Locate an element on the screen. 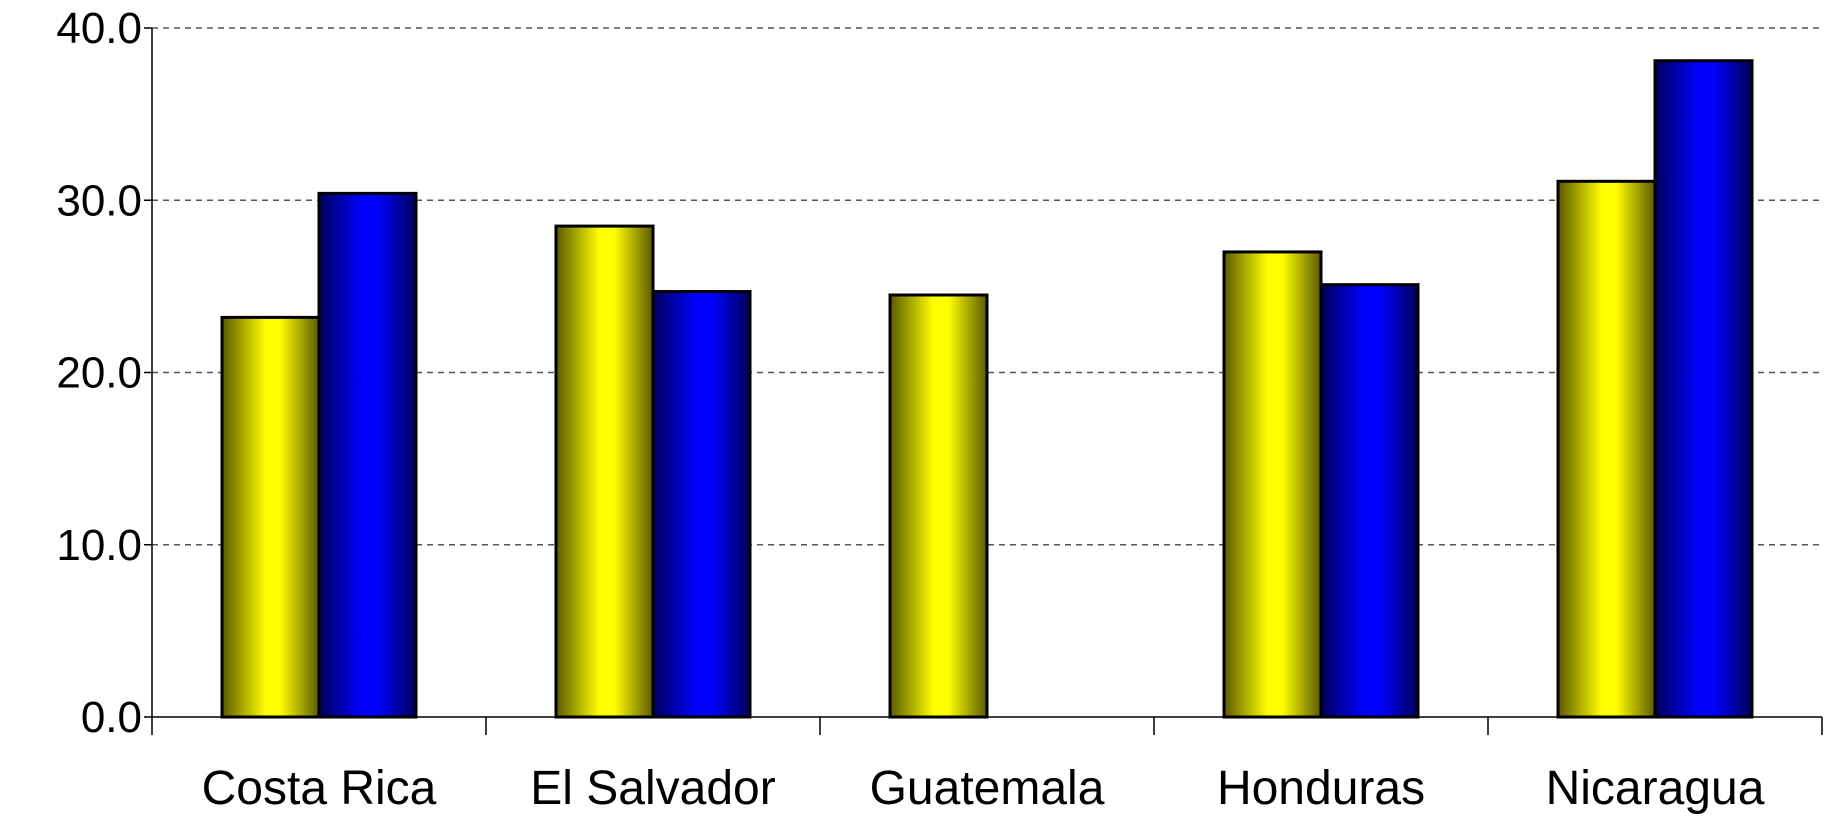 This screenshot has height=833, width=1836. x-category-label: Guatemala is located at coordinates (987, 788).